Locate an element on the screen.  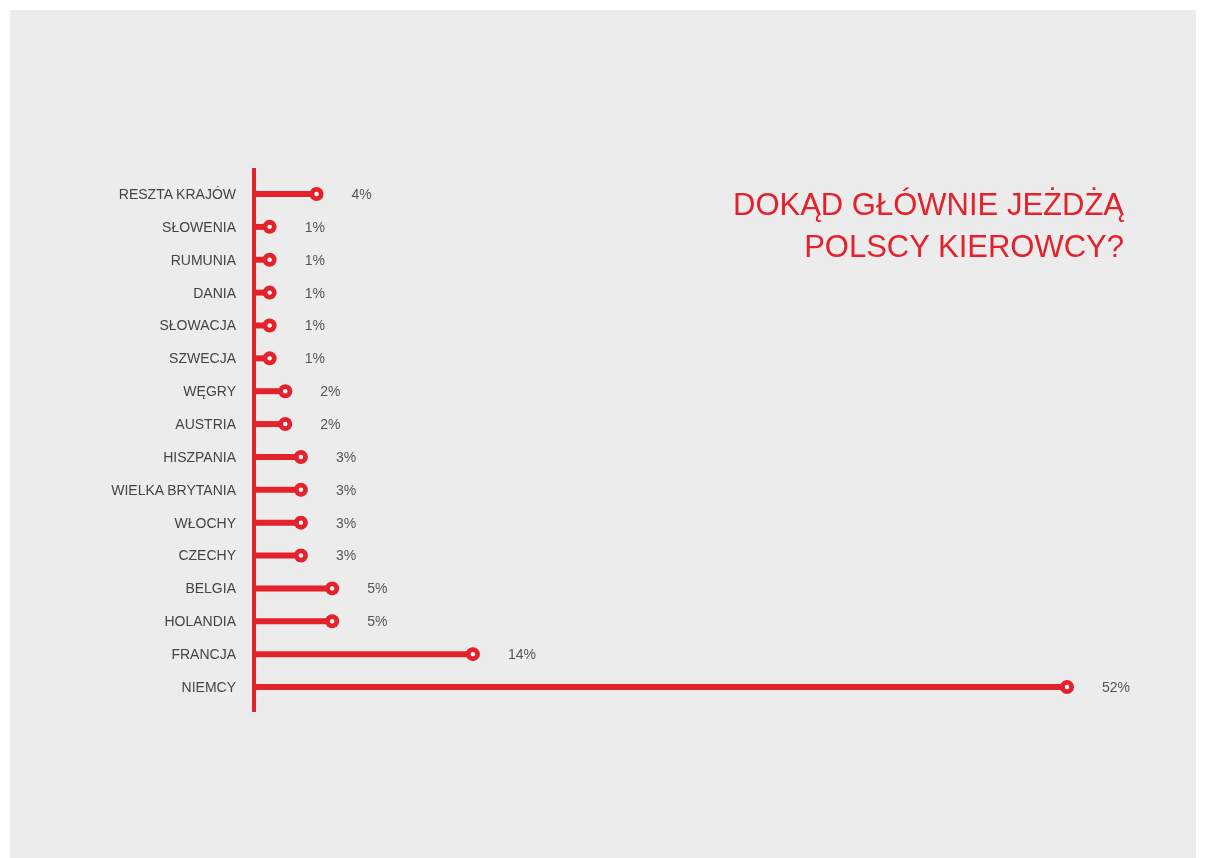
y-tick-label: HOLANDIA is located at coordinates (200, 621).